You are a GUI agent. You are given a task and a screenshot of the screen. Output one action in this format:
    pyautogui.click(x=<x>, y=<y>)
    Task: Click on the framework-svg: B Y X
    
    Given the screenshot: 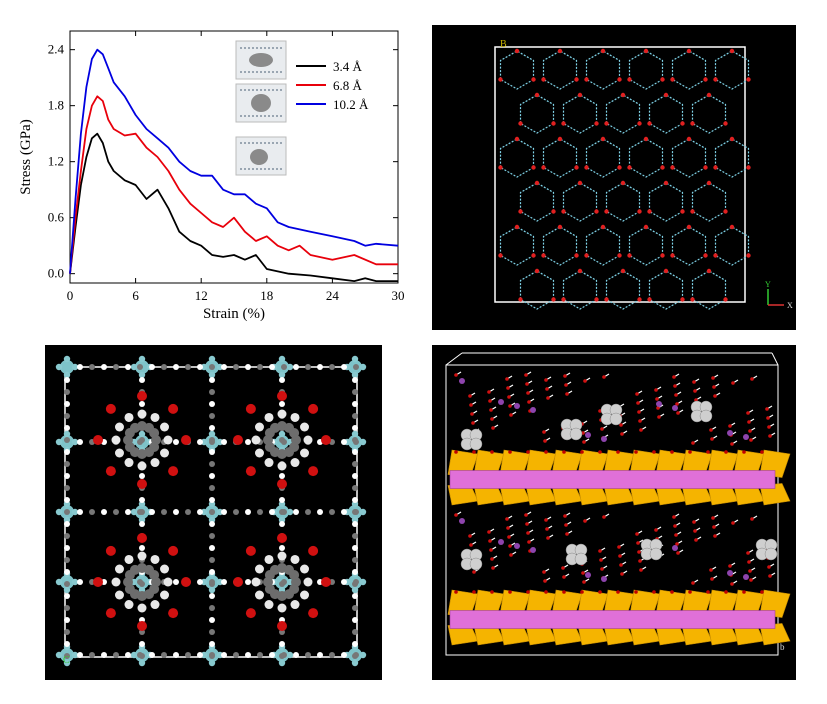 What is the action you would take?
    pyautogui.click(x=643, y=174)
    